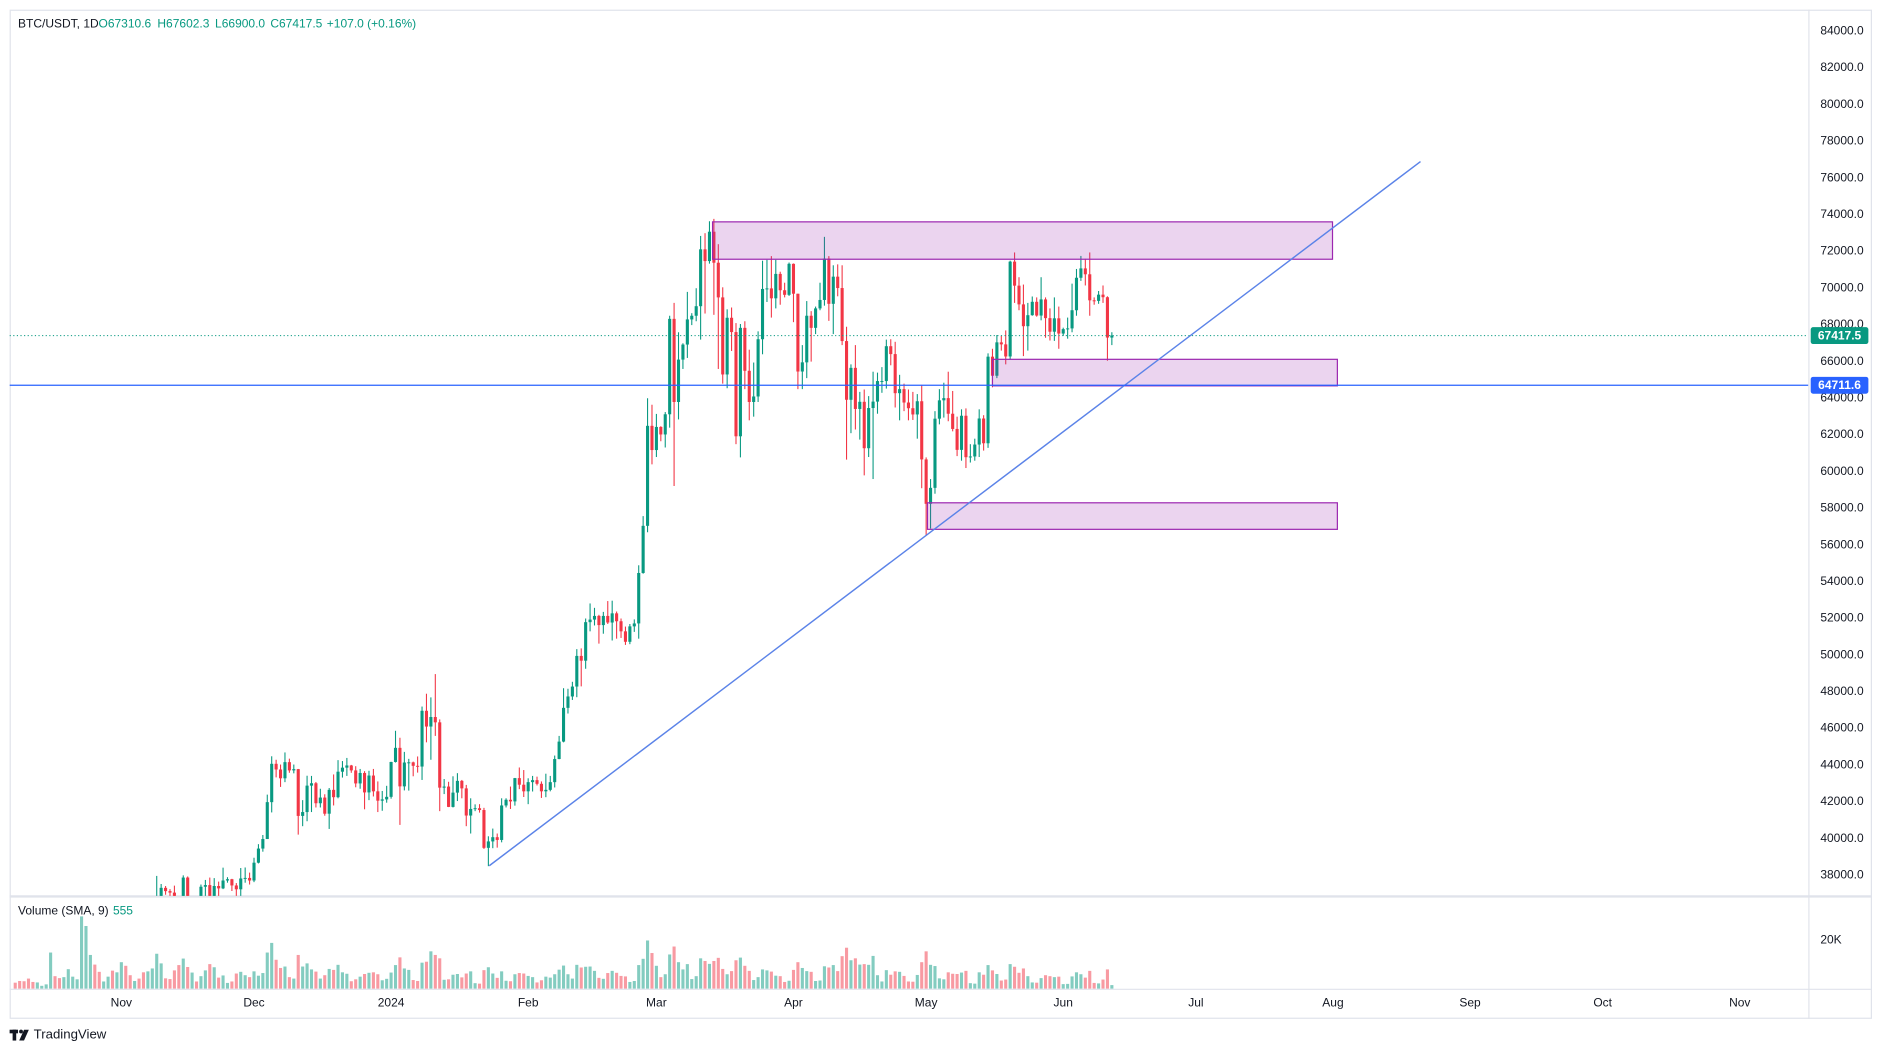  Describe the element at coordinates (1602, 1002) in the screenshot. I see `x-tick-label: Oct` at that location.